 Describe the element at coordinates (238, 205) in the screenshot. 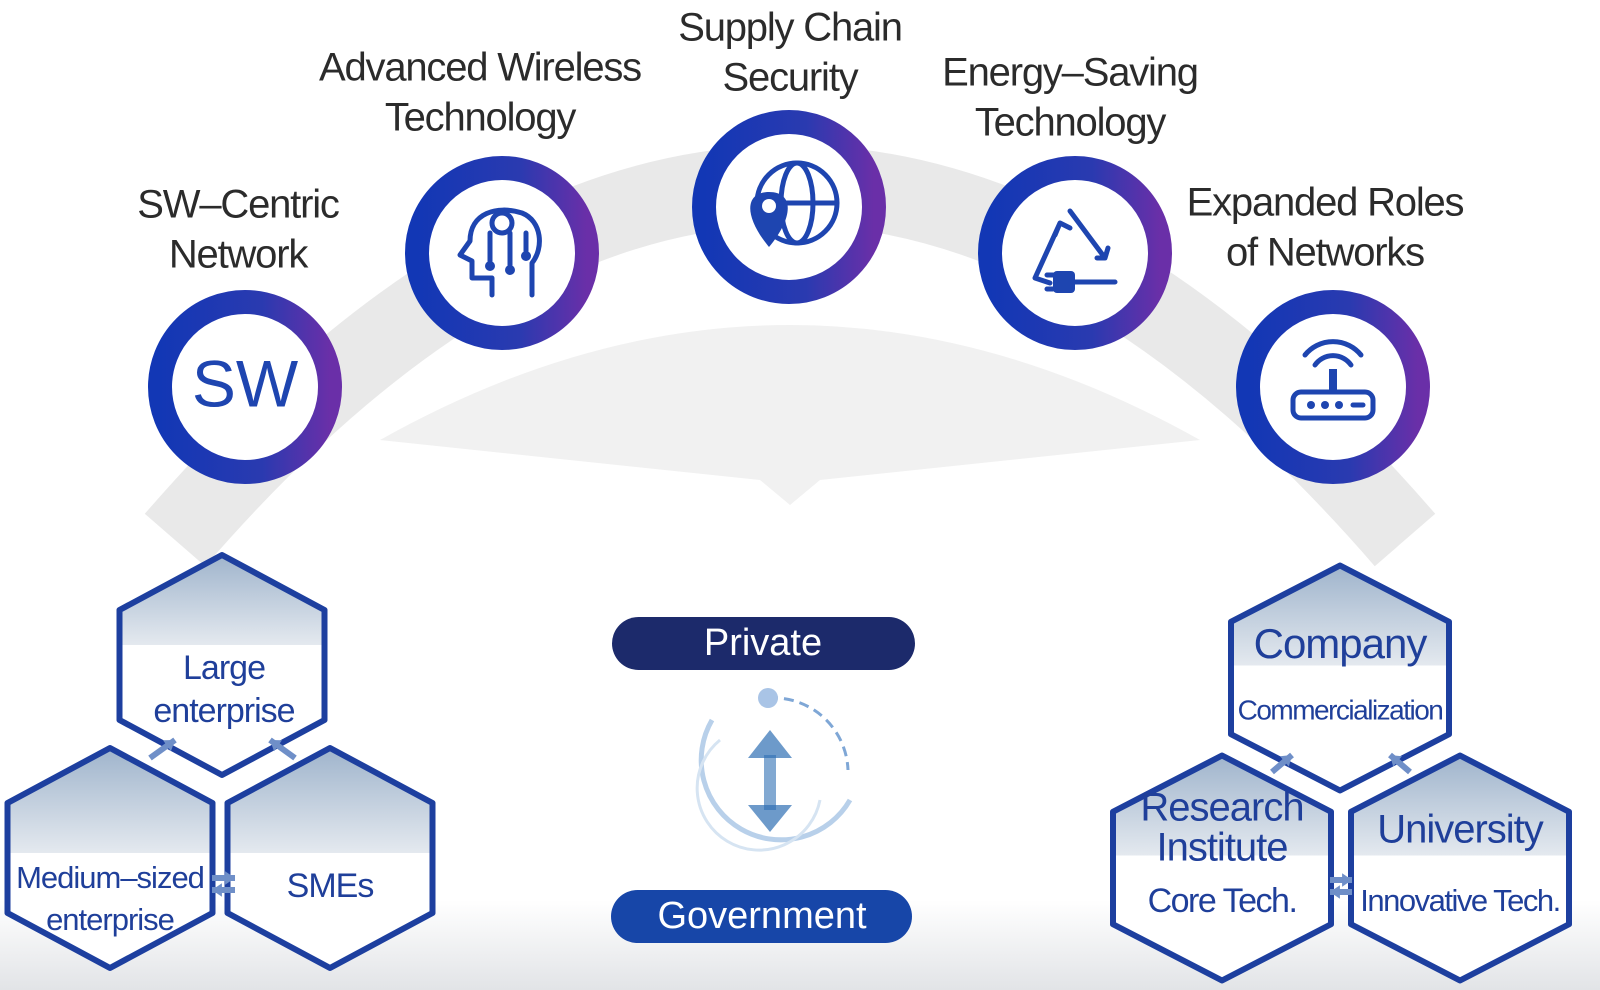

I see `tech-label: SW–Centric` at that location.